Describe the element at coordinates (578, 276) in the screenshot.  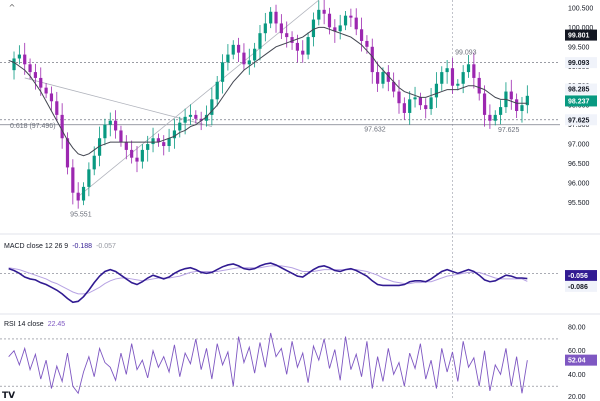
I see `macd-value-tag: -0.056` at that location.